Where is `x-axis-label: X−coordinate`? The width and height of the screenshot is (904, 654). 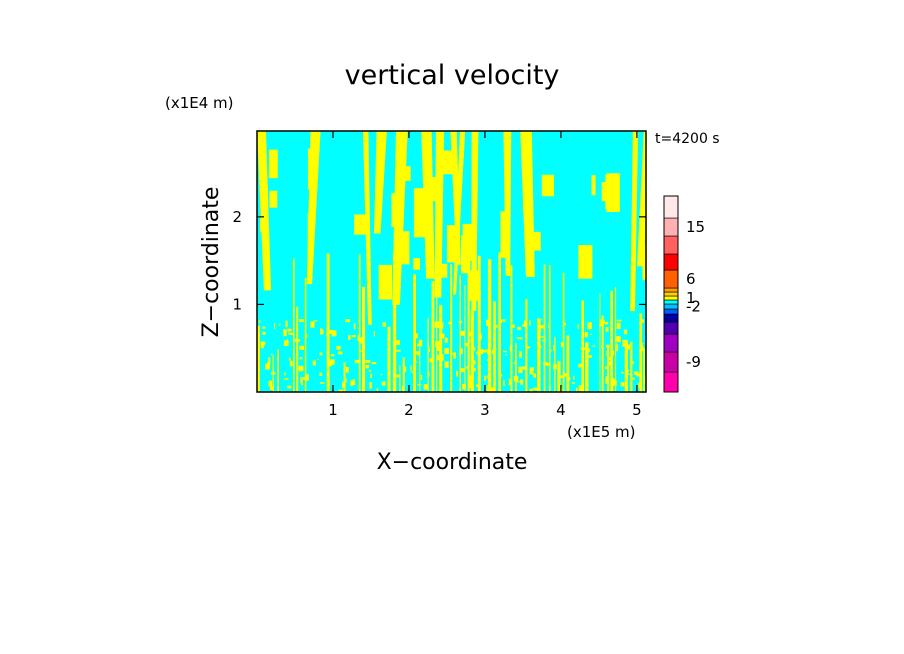
x-axis-label: X−coordinate is located at coordinates (452, 462).